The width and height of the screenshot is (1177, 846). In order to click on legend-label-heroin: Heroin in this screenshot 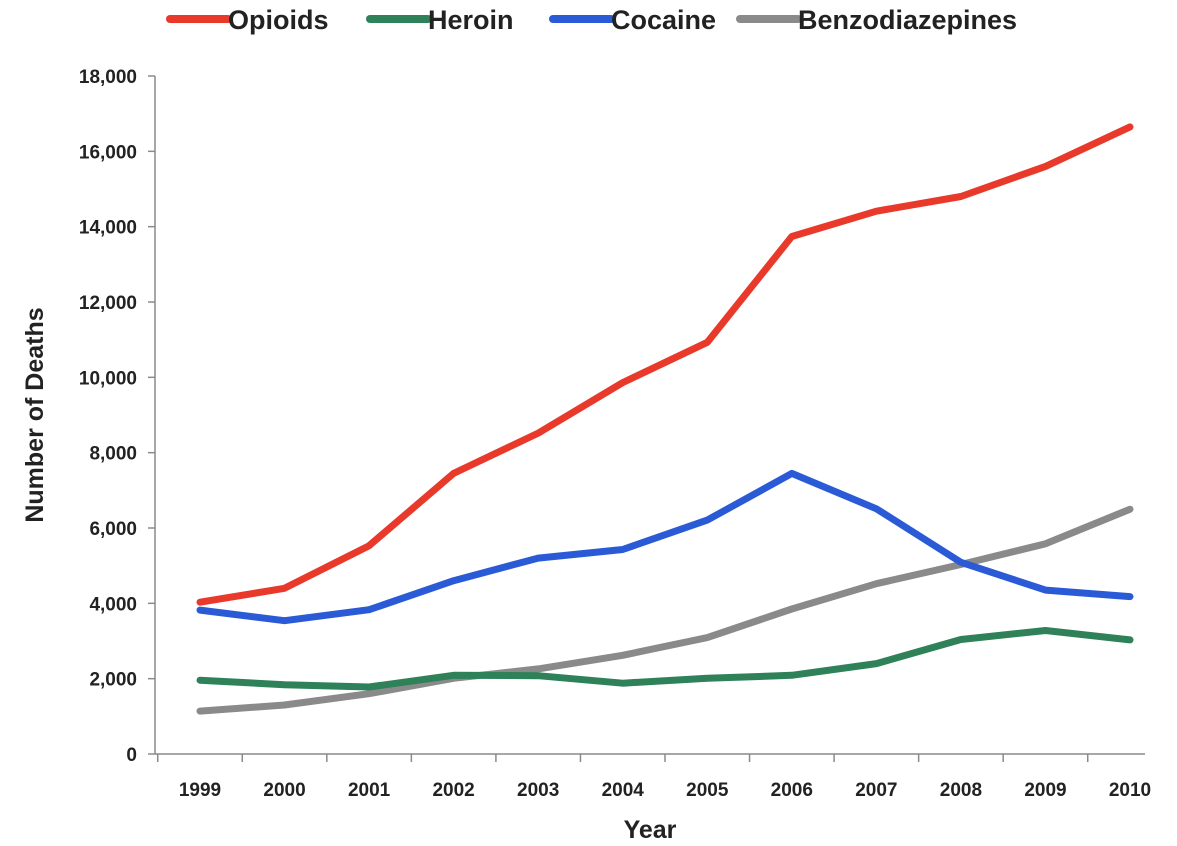, I will do `click(471, 20)`.